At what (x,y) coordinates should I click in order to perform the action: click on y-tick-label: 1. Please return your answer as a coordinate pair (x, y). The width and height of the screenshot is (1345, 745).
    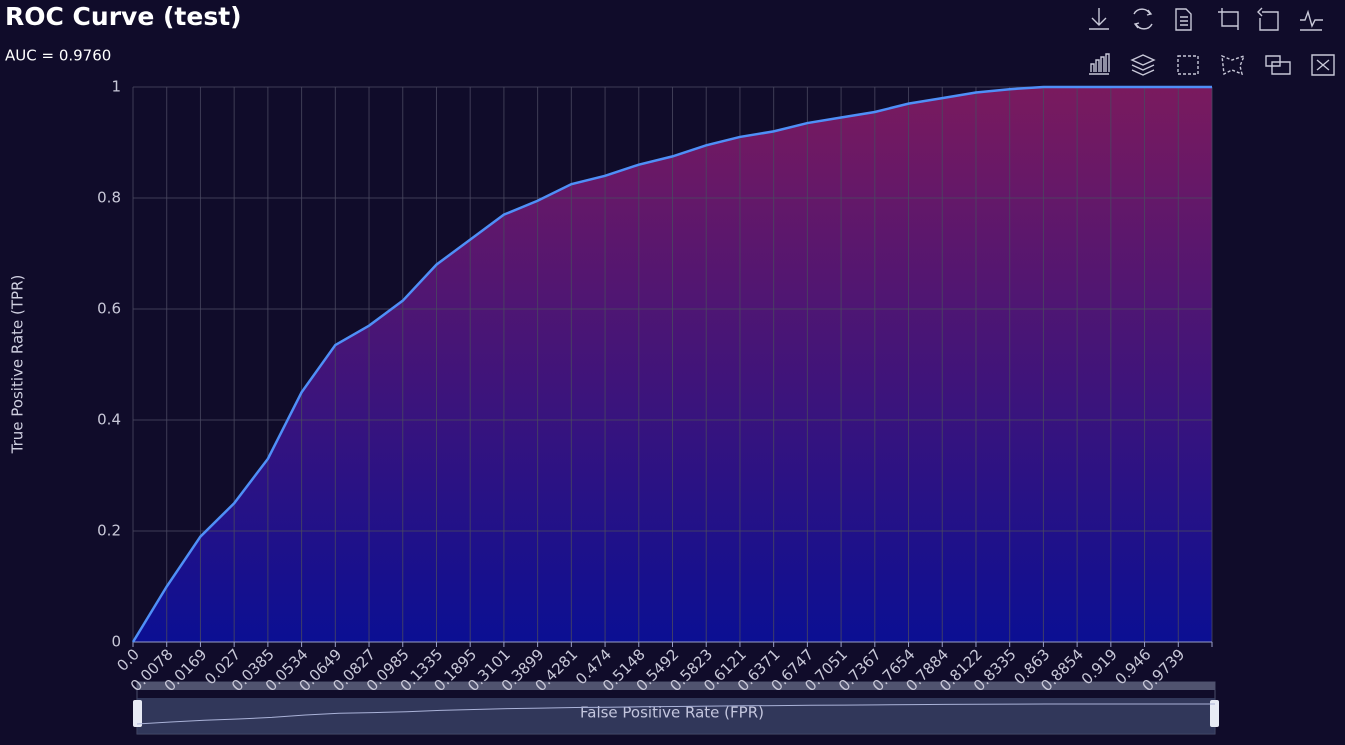
    Looking at the image, I should click on (116, 87).